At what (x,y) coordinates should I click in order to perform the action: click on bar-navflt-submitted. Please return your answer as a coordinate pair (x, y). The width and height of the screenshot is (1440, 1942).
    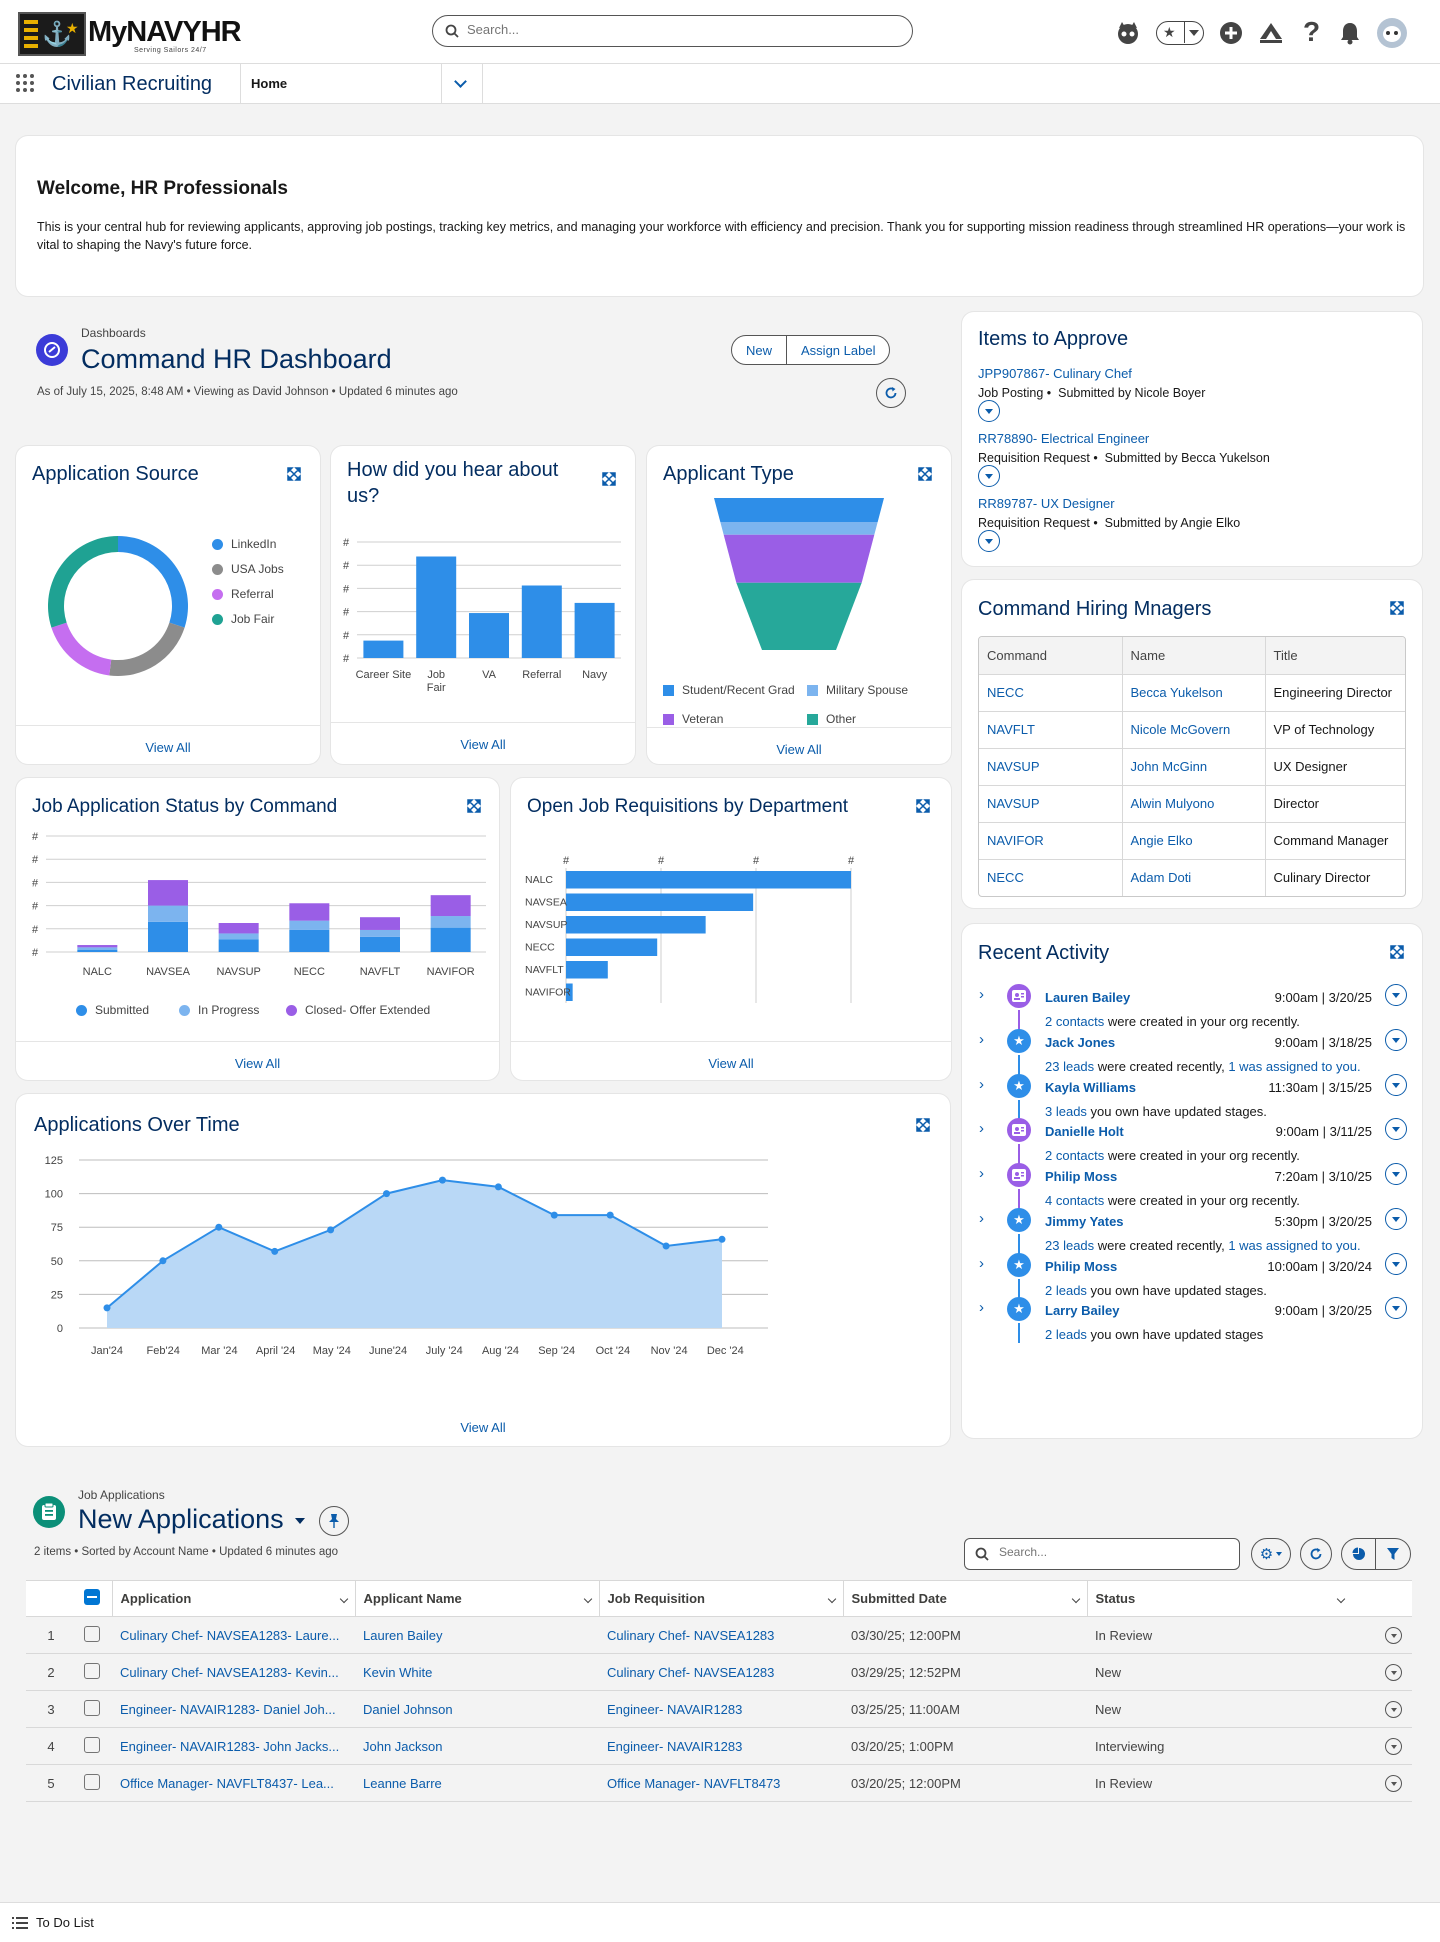
    Looking at the image, I should click on (380, 944).